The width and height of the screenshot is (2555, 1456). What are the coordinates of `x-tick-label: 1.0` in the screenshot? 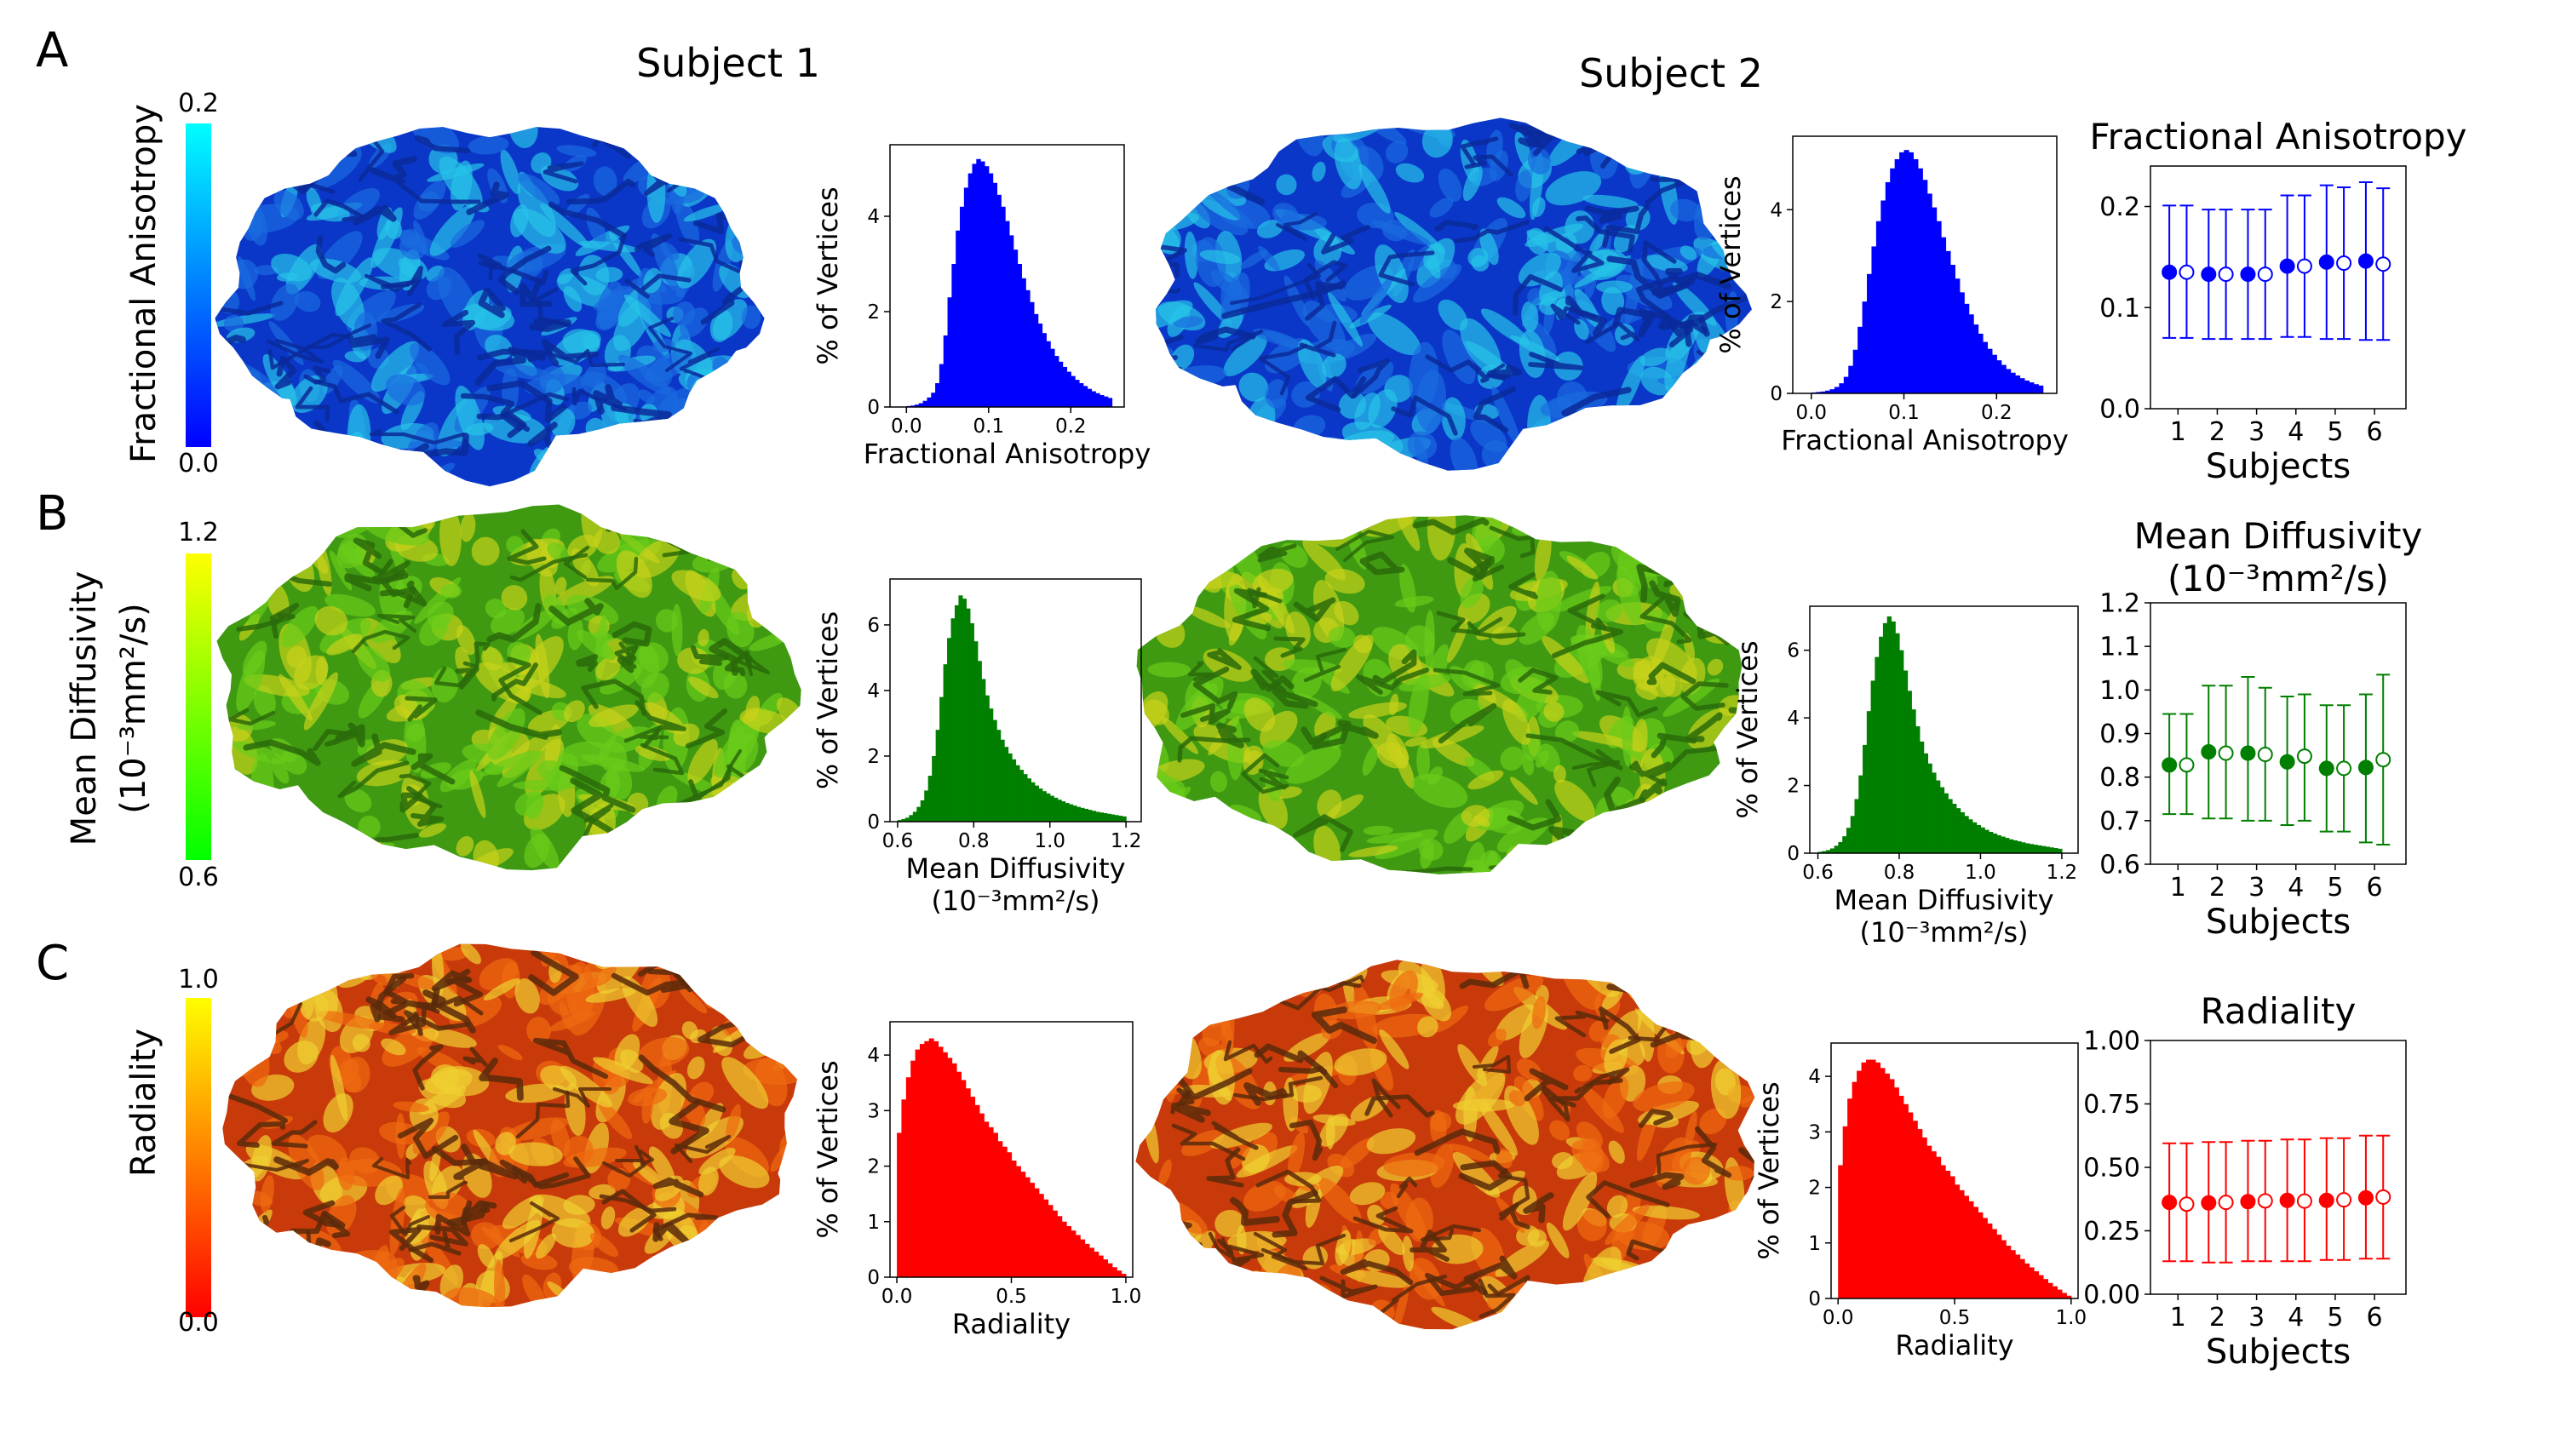 It's located at (1980, 873).